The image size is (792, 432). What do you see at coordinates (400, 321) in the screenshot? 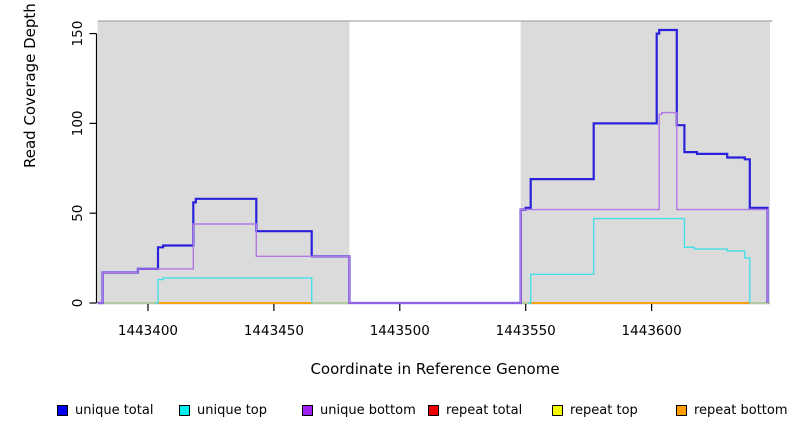
I see `x-axis: 1443400 1443450 1443500 1443550 1443600` at bounding box center [400, 321].